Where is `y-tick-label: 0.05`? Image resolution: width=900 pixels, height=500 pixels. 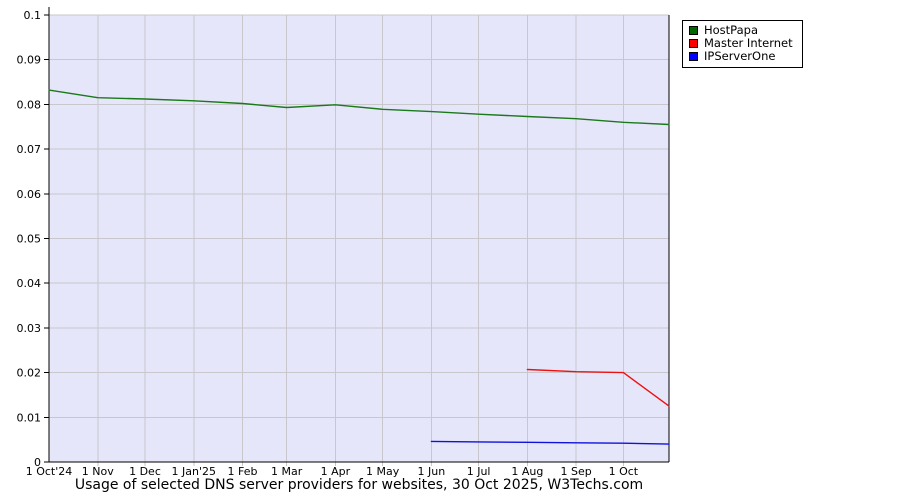 y-tick-label: 0.05 is located at coordinates (29, 239).